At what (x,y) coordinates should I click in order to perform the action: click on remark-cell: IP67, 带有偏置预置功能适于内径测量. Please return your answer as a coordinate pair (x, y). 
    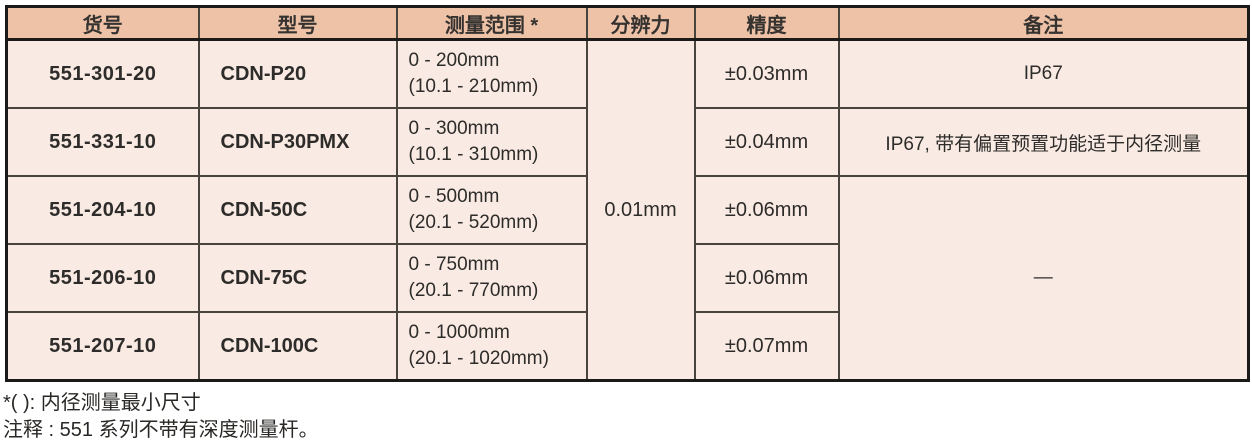
    Looking at the image, I should click on (1043, 142).